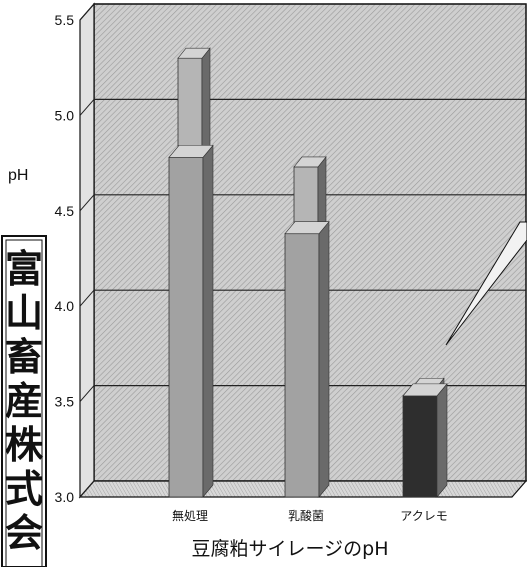  Describe the element at coordinates (306, 515) in the screenshot. I see `x-category-label: 乳酸菌` at that location.